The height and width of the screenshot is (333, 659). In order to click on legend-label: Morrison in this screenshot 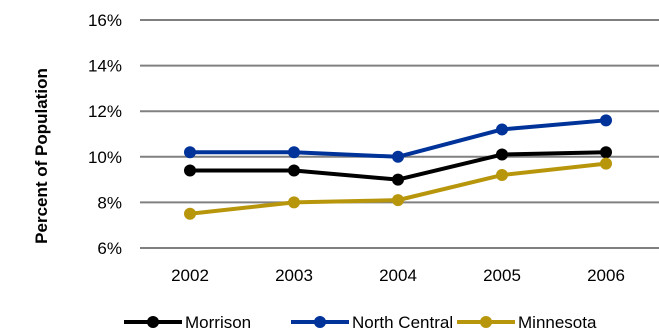, I will do `click(218, 322)`.